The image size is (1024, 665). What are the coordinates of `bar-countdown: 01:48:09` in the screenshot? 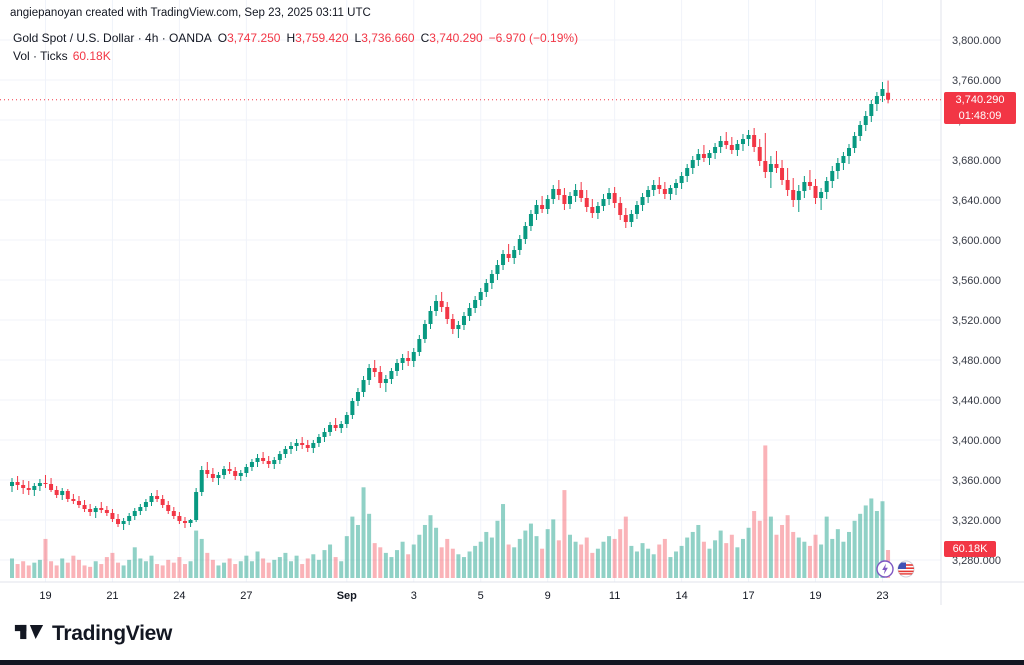 It's located at (980, 115).